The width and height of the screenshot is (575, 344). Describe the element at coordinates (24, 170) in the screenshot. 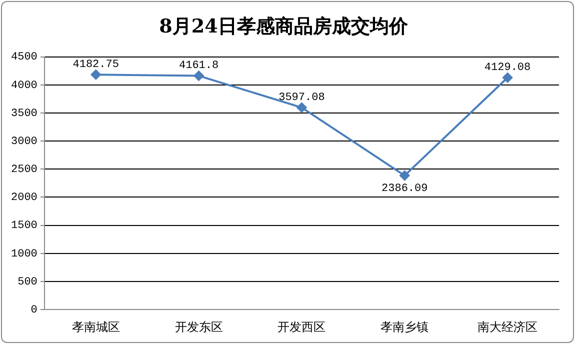

I see `y-tick-label: 2500` at that location.